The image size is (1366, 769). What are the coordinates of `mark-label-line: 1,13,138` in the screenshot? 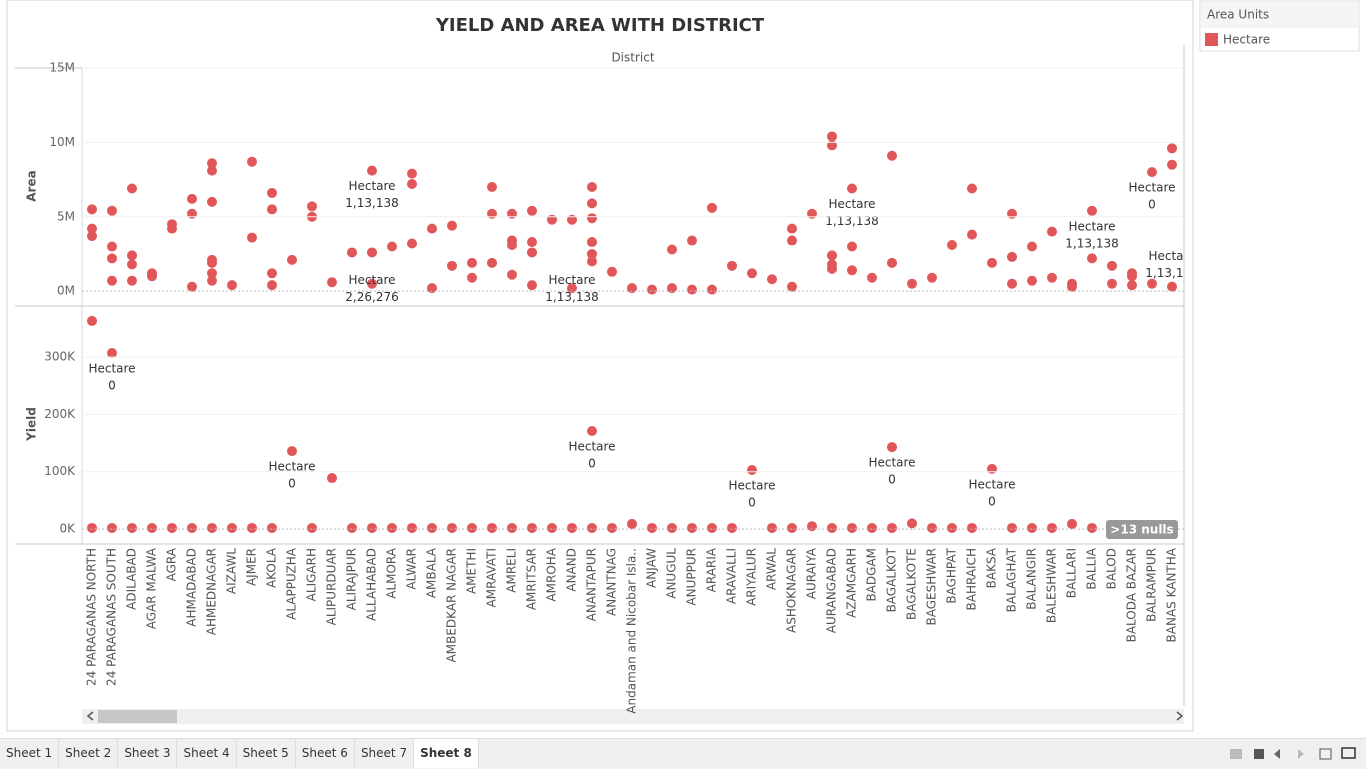 It's located at (1171, 273).